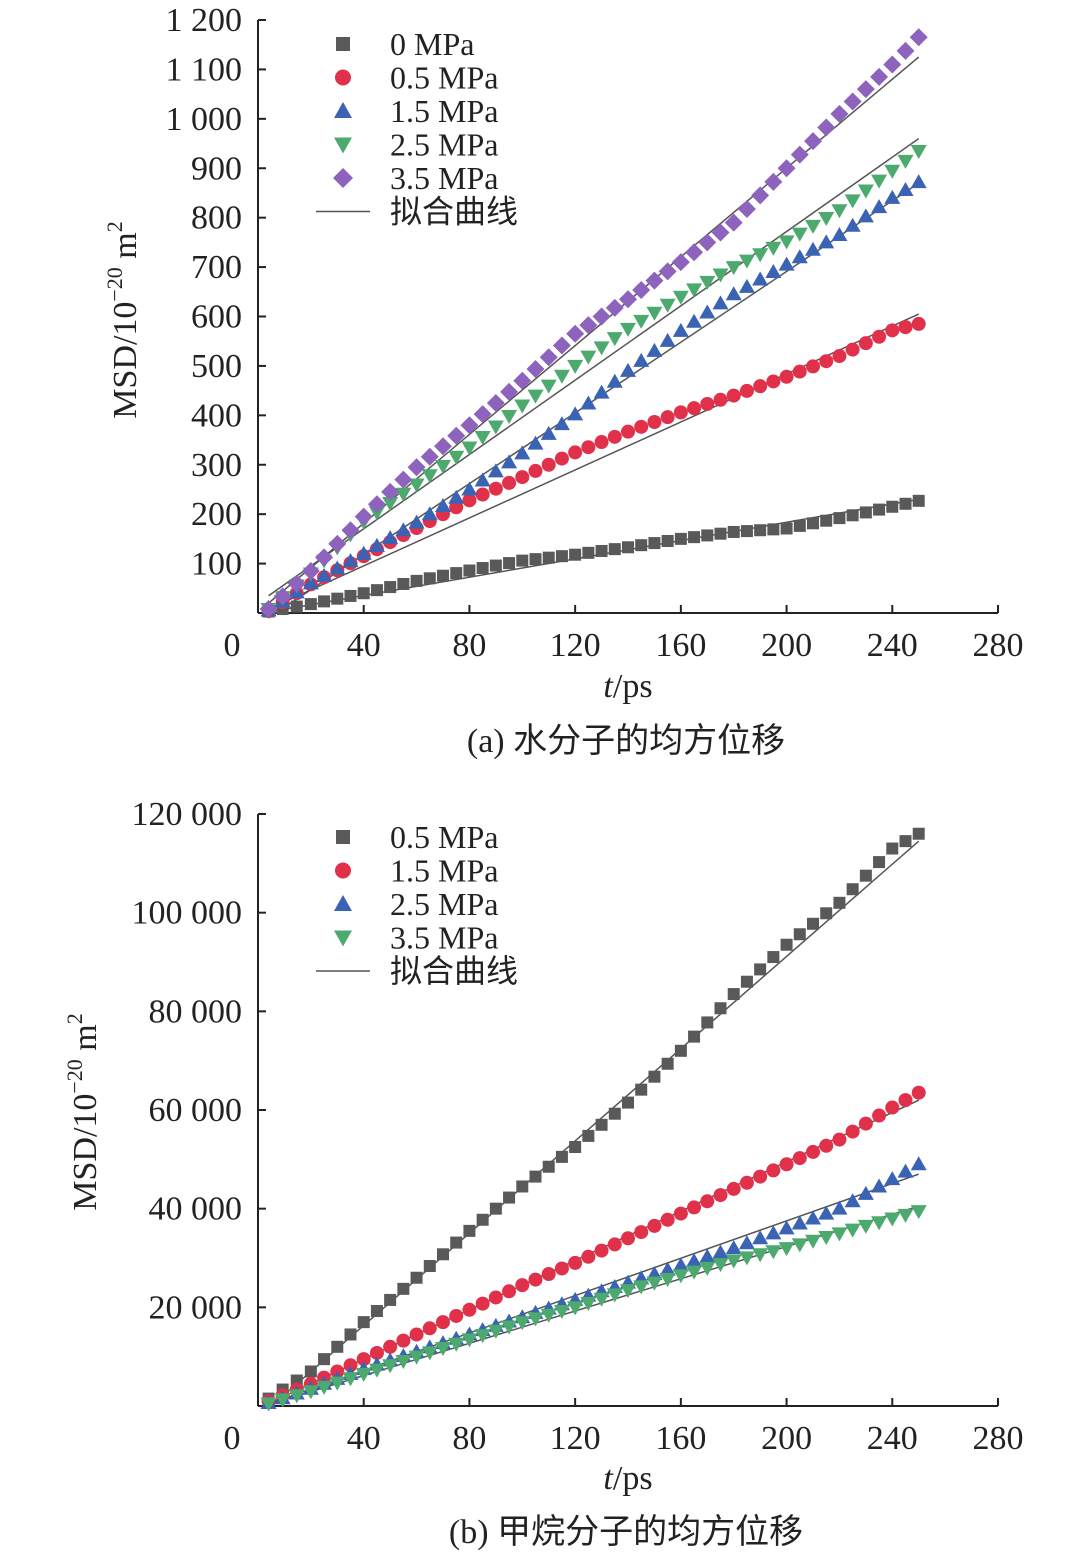 This screenshot has height=1558, width=1080. I want to click on panel-a-x-ticks: 0 40 80 120 160 200 240 280, so click(624, 634).